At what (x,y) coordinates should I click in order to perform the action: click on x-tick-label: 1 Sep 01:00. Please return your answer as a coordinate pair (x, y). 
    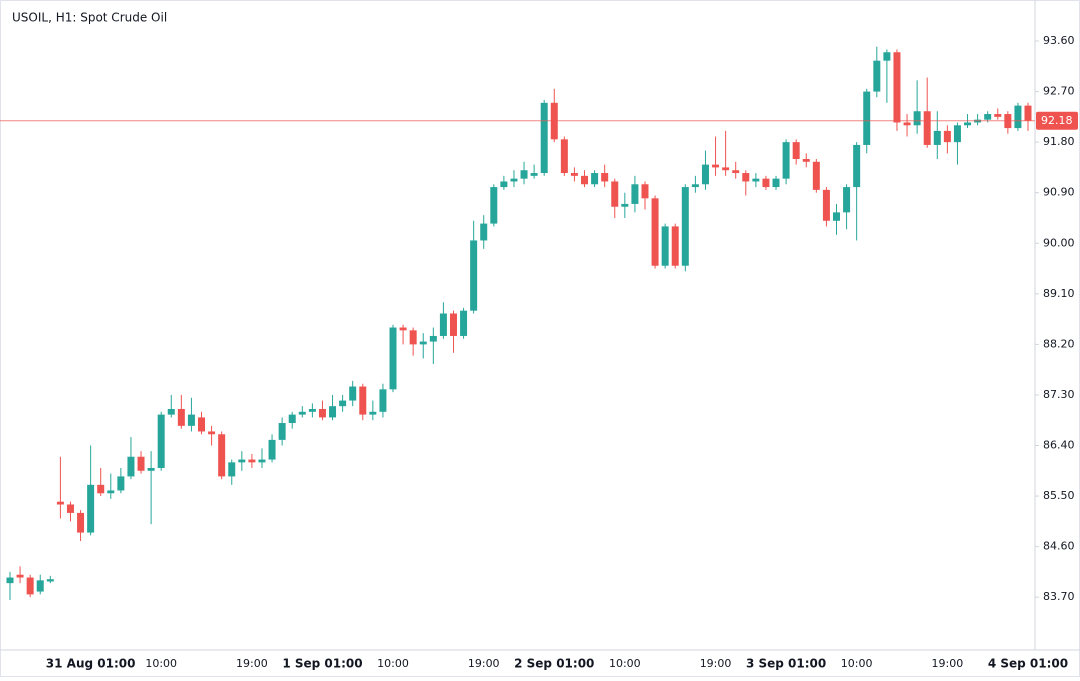
    Looking at the image, I should click on (322, 664).